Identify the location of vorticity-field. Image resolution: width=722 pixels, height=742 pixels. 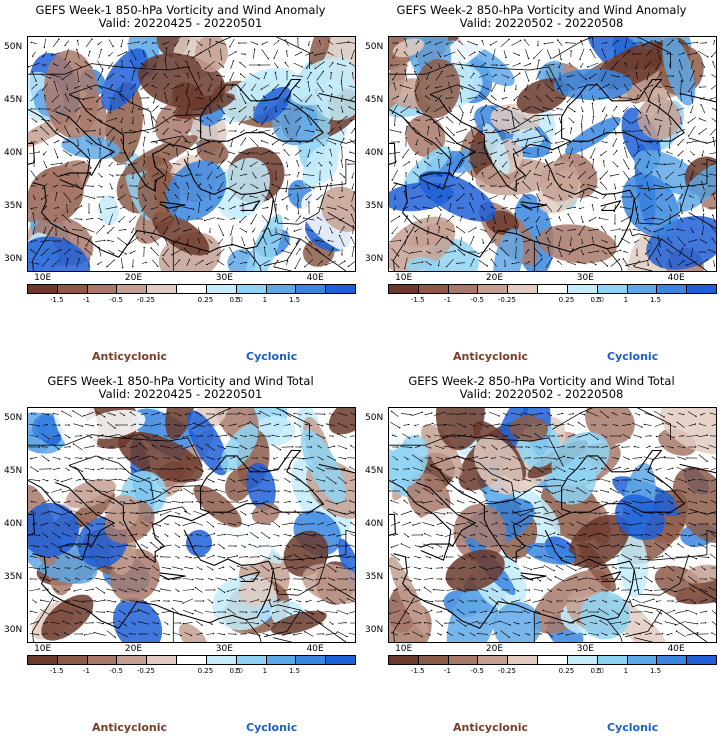
(552, 154).